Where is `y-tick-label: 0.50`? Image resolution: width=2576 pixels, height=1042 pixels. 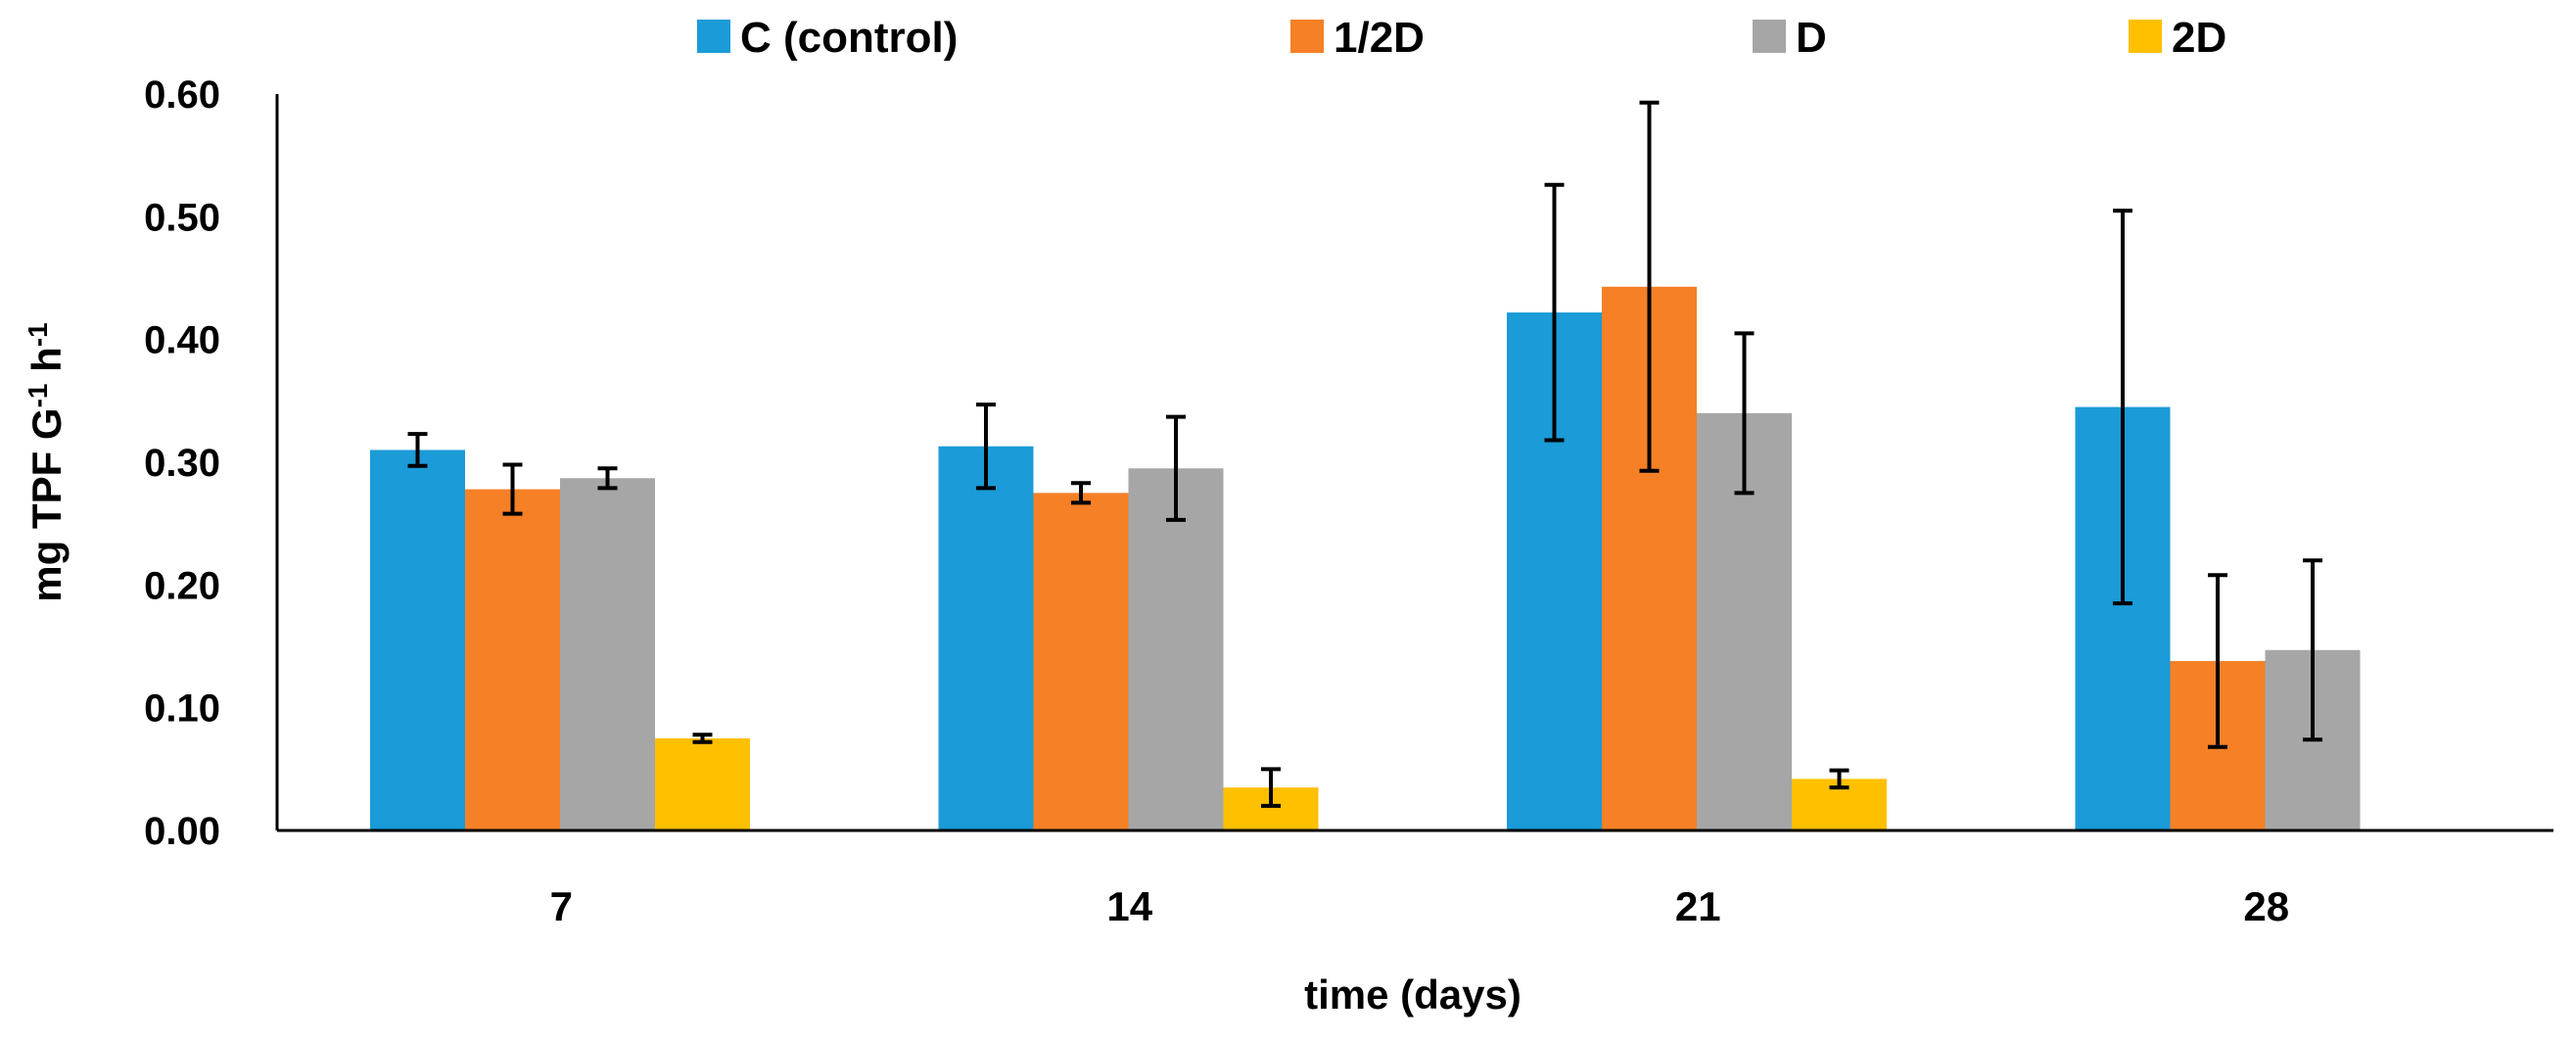 y-tick-label: 0.50 is located at coordinates (182, 217).